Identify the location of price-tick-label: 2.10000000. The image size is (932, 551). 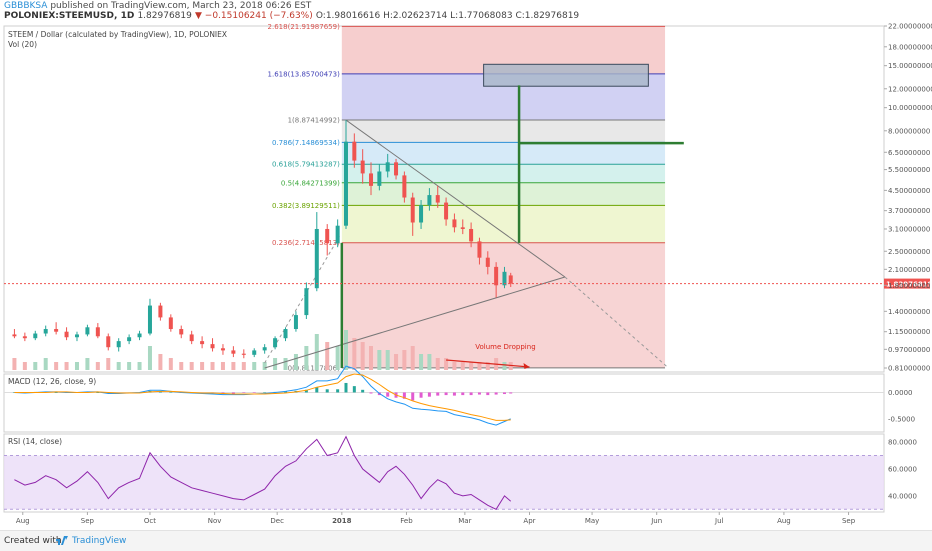
(909, 270).